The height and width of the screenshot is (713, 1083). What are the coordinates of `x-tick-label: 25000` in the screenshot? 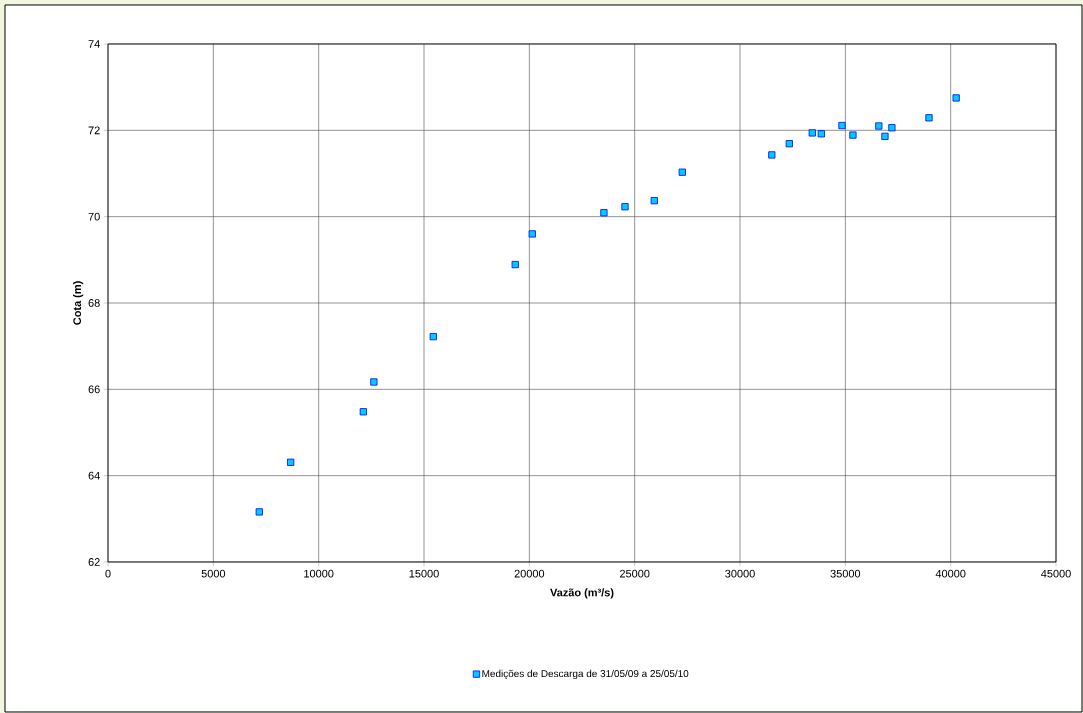 It's located at (634, 573).